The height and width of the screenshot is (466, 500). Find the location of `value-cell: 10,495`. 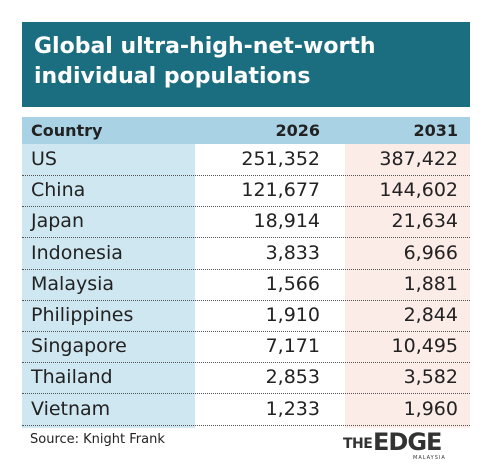

value-cell: 10,495 is located at coordinates (424, 346).